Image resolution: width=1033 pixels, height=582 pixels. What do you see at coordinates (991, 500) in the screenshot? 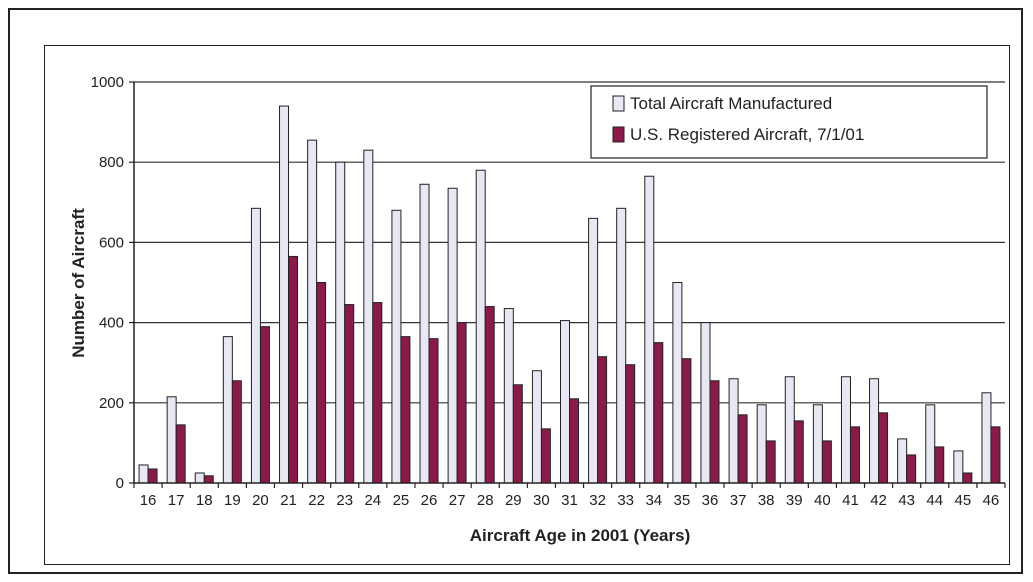
I see `x-tick-label: 46` at bounding box center [991, 500].